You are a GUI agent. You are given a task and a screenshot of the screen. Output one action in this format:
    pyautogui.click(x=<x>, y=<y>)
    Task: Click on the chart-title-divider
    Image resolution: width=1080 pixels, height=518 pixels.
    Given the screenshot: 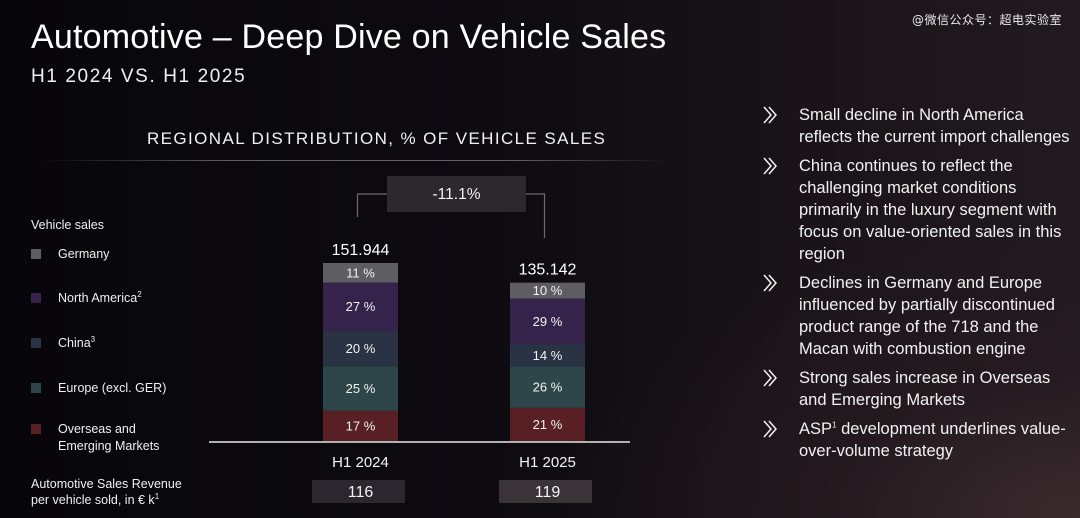 What is the action you would take?
    pyautogui.click(x=355, y=160)
    